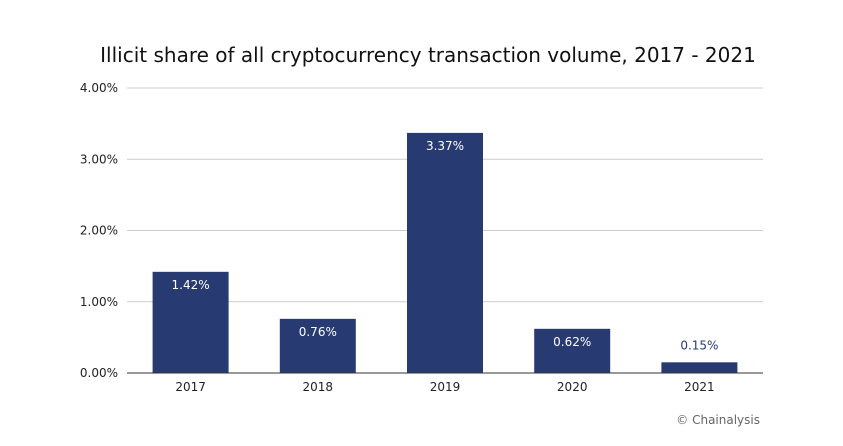  Describe the element at coordinates (99, 159) in the screenshot. I see `y-tick-label: 3.00%` at that location.